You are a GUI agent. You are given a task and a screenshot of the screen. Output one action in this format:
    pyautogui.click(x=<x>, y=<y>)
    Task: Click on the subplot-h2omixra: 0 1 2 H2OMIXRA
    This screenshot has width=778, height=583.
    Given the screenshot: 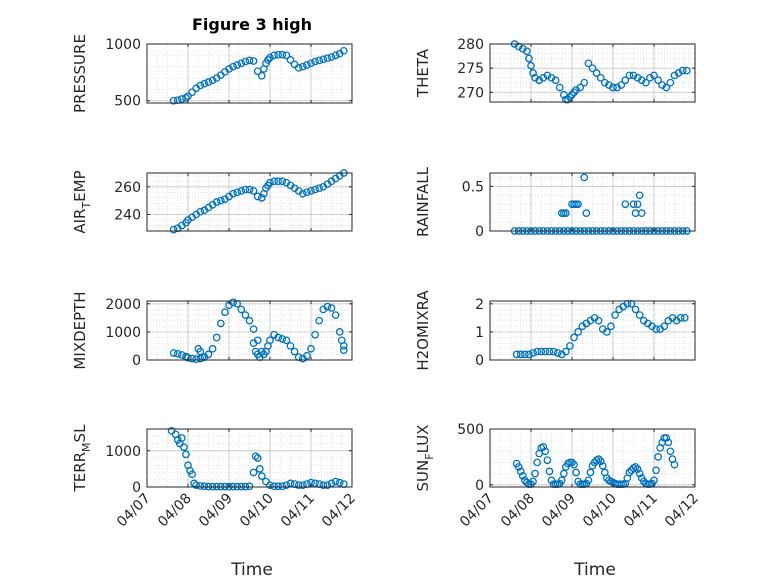 What is the action you would take?
    pyautogui.click(x=555, y=330)
    